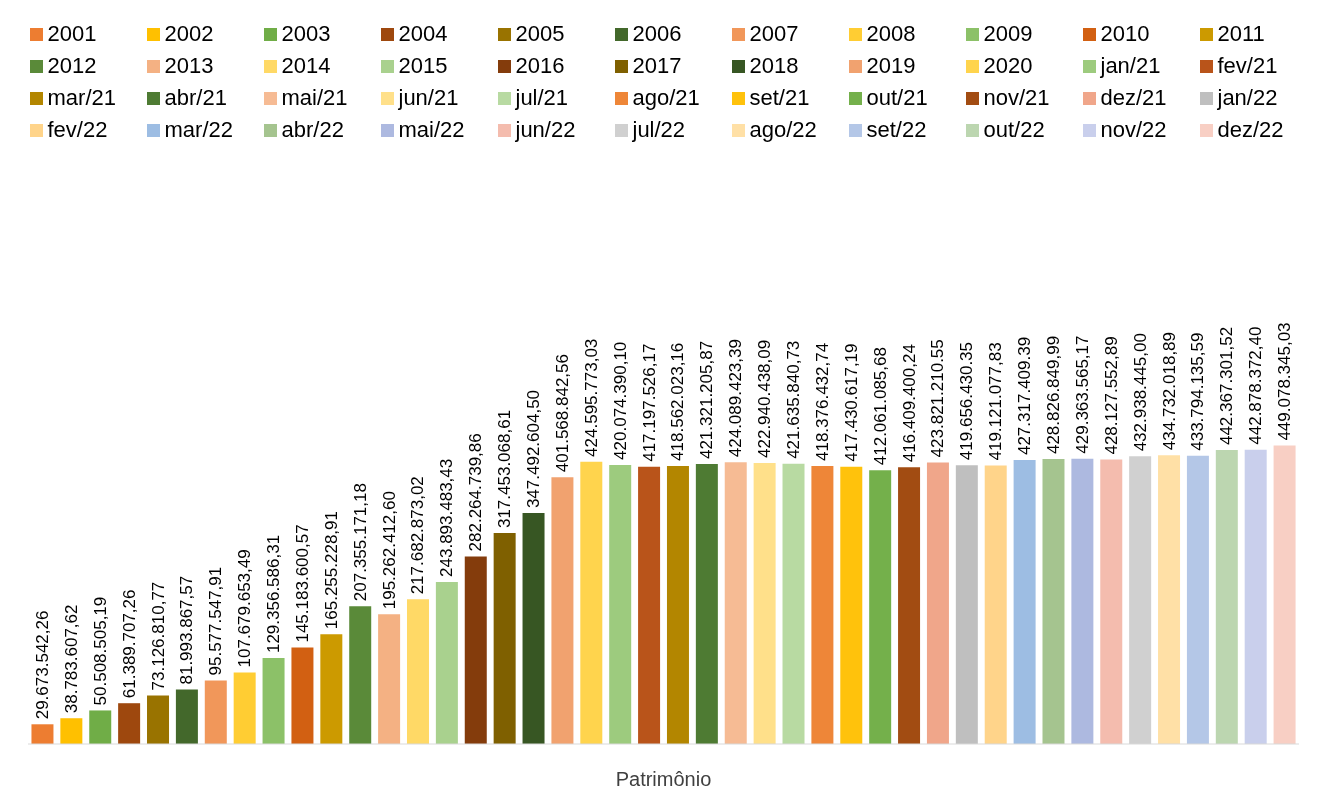 This screenshot has height=812, width=1327. Describe the element at coordinates (81, 98) in the screenshot. I see `legend-label: mar/21` at that location.